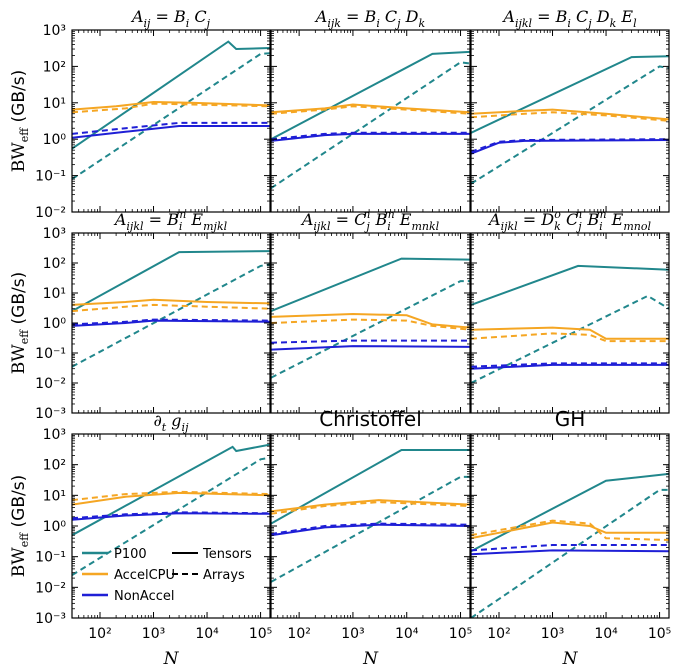 The image size is (677, 672). I want to click on panel-1: 10⁻² 10⁻¹ 10⁰ 10¹ 10² 10³ Aij = Bi Cj, so click(153, 114).